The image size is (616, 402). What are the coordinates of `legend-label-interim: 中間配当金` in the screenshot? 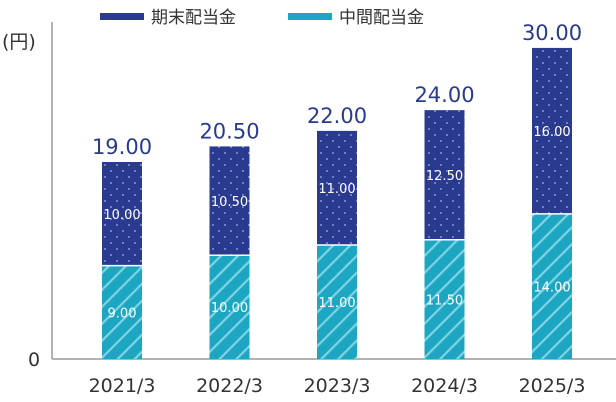 It's located at (381, 18).